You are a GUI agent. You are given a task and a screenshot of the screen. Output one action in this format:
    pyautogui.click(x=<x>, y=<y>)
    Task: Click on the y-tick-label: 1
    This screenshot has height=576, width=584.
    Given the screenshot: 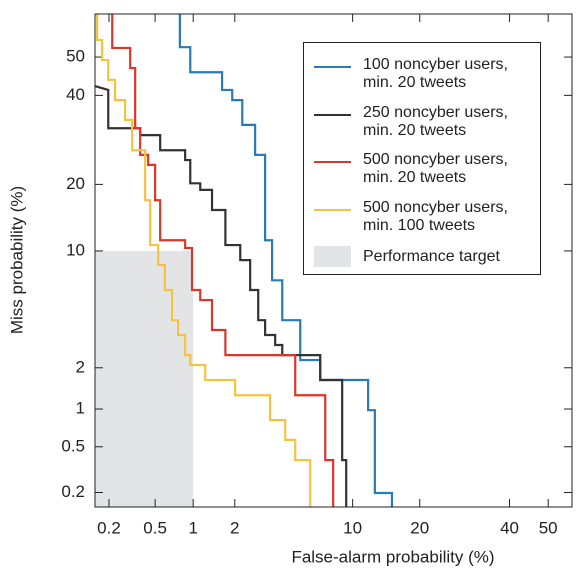 What is the action you would take?
    pyautogui.click(x=80, y=408)
    